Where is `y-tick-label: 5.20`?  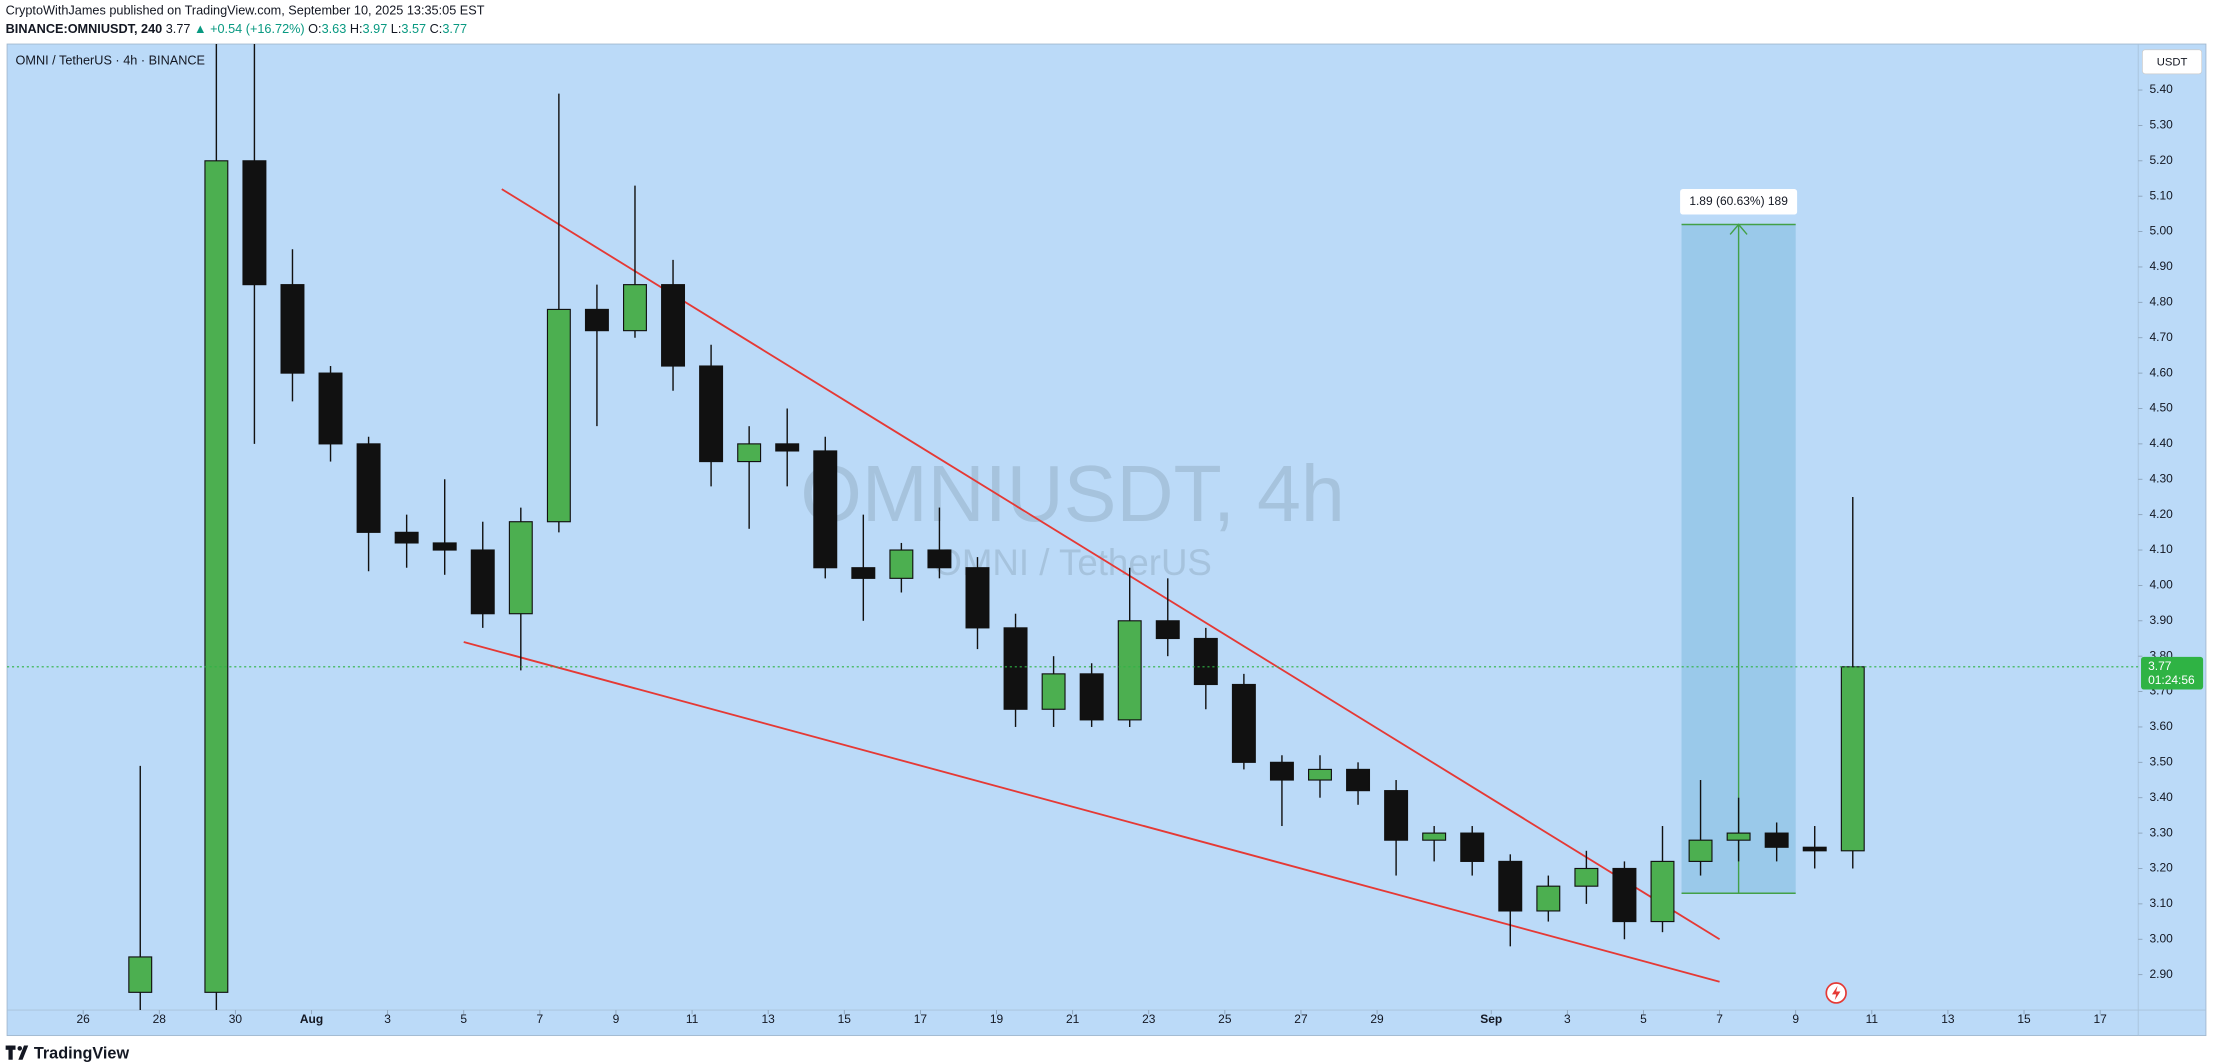 y-tick-label: 5.20 is located at coordinates (2161, 160).